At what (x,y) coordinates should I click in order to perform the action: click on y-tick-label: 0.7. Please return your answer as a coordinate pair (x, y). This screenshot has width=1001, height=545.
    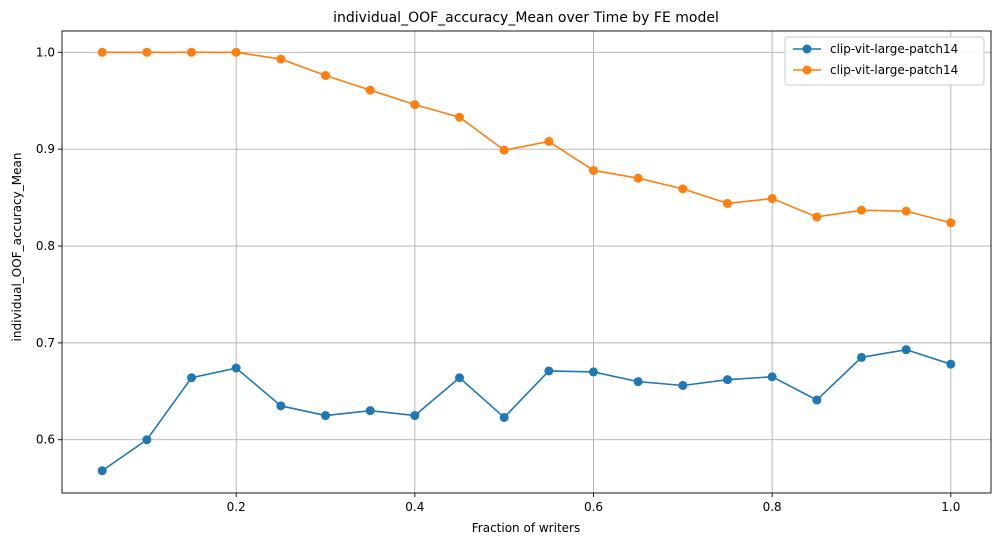
    Looking at the image, I should click on (45, 343).